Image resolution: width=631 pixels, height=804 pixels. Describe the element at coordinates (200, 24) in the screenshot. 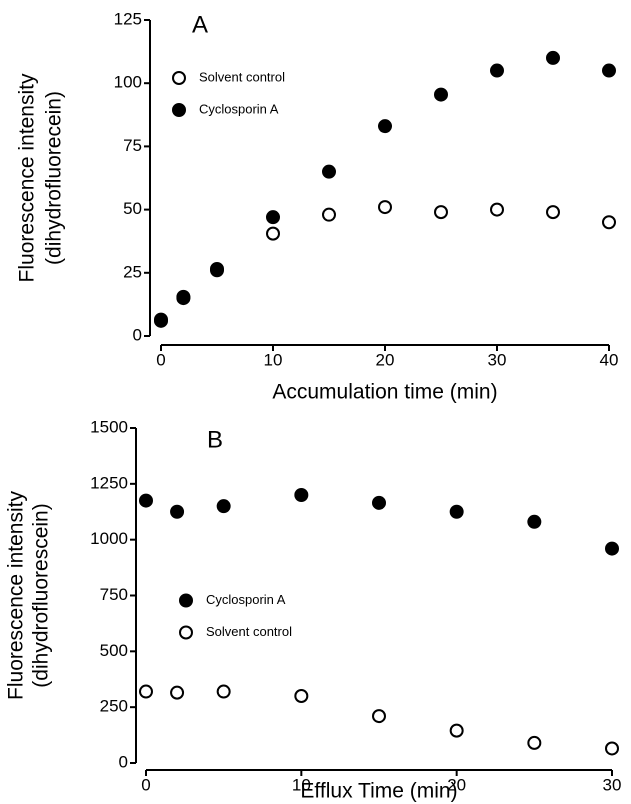

I see `panel-label: A` at that location.